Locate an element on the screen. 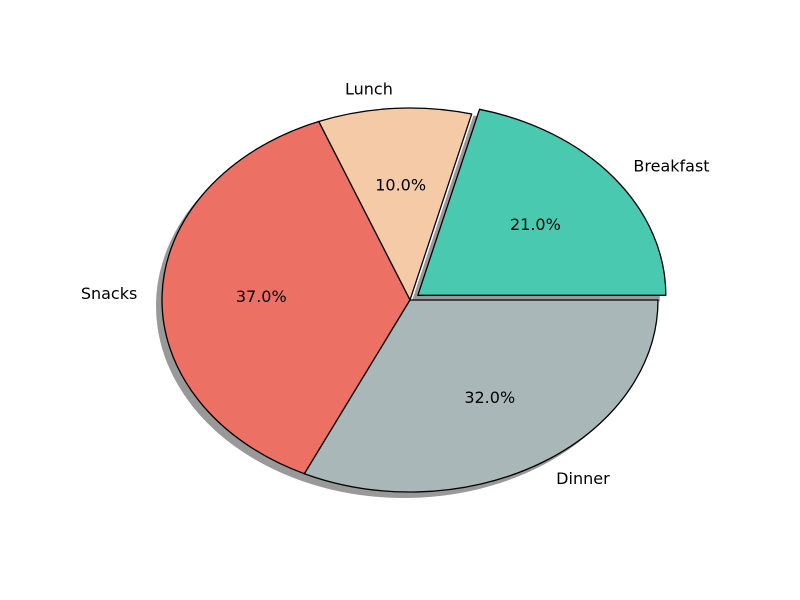 The width and height of the screenshot is (800, 600). pie-slice-breakfast is located at coordinates (542, 202).